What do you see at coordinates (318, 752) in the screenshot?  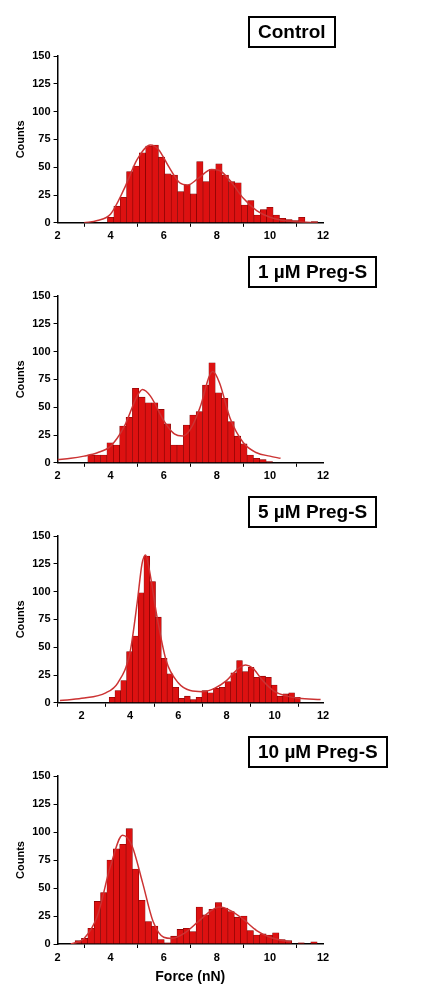 I see `chart-title: 10 µM Preg-S` at bounding box center [318, 752].